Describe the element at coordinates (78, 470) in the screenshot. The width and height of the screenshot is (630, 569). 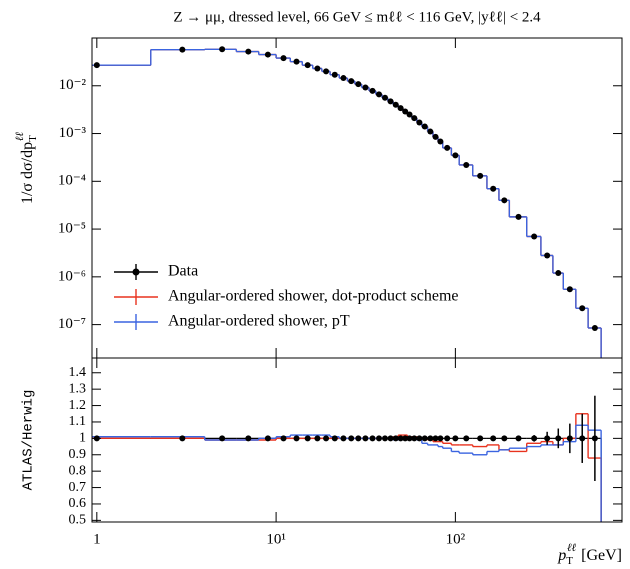
I see `y-tick-label: 0.8` at that location.